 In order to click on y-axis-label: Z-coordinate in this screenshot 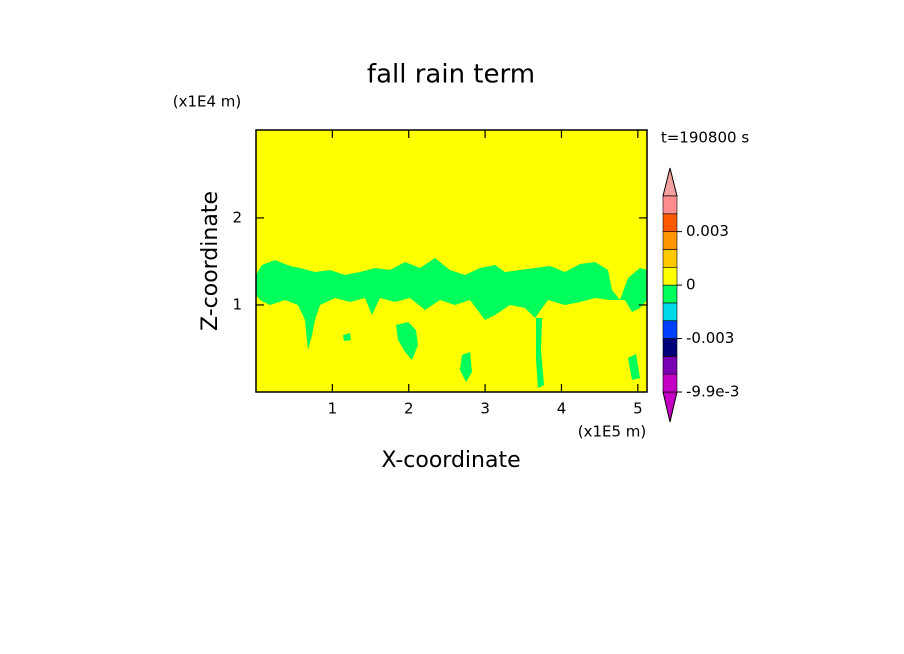, I will do `click(210, 261)`.